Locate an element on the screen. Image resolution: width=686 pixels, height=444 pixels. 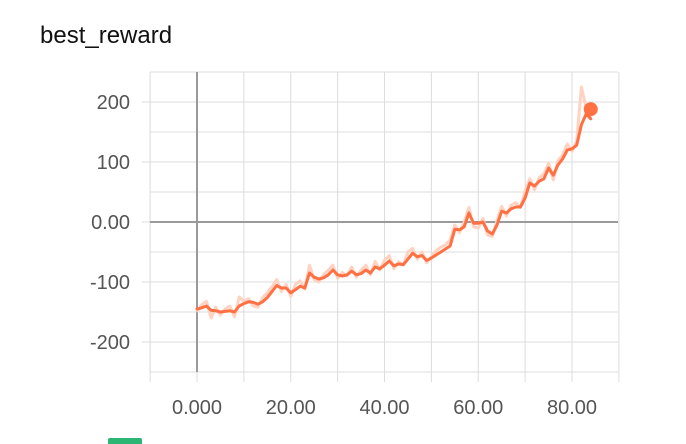
x-tick-label: 0.000 is located at coordinates (197, 408).